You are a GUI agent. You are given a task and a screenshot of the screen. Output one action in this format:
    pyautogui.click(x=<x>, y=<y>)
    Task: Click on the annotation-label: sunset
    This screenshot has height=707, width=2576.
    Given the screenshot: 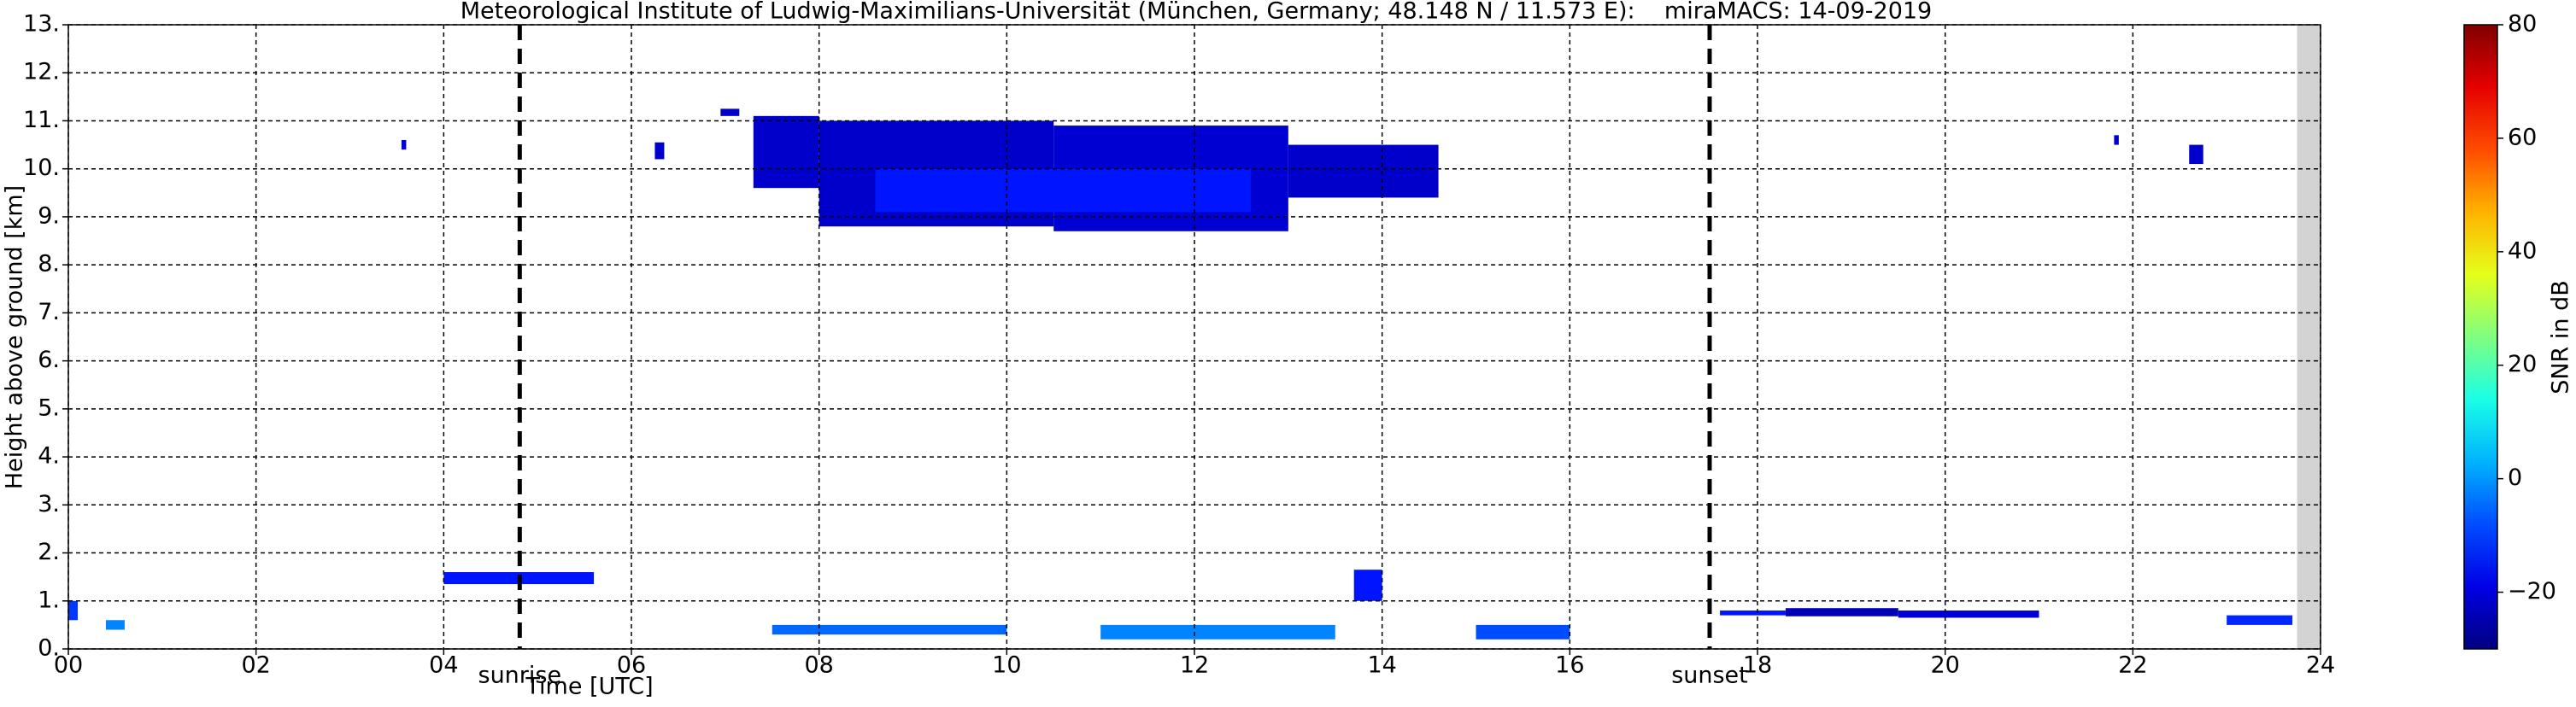 What is the action you would take?
    pyautogui.click(x=1709, y=676)
    